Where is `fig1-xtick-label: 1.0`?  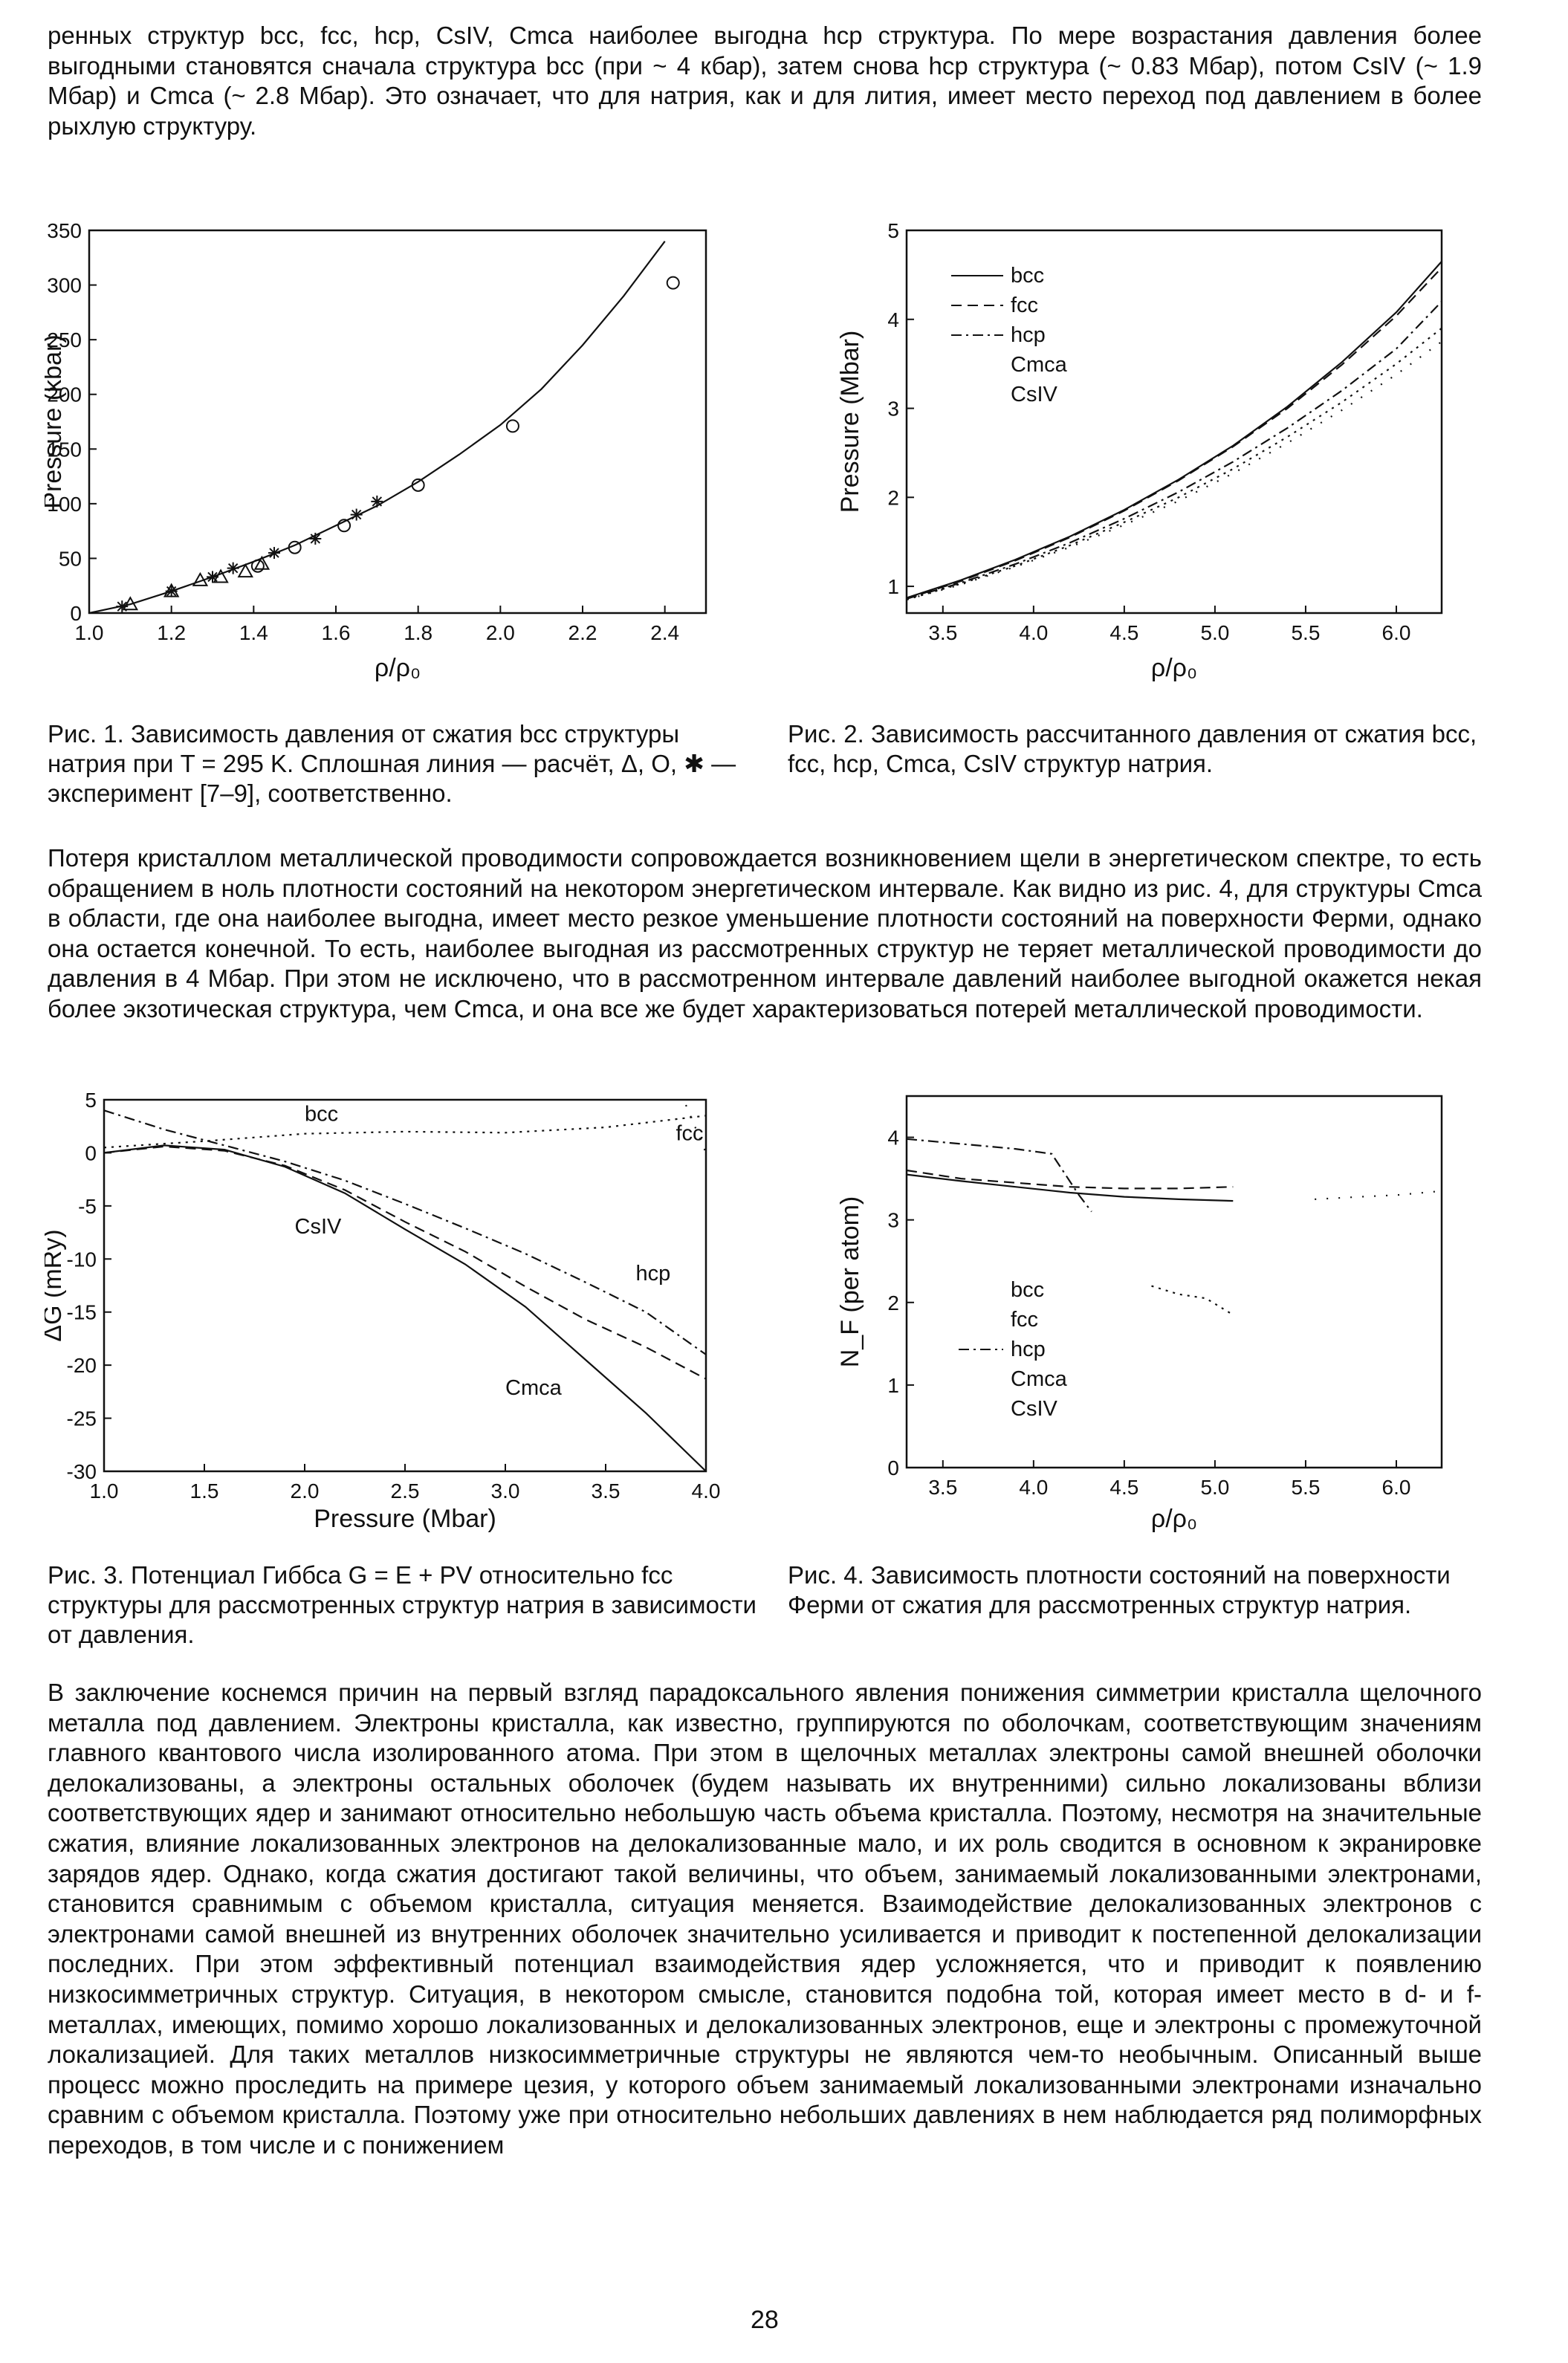
fig1-xtick-label: 1.0 is located at coordinates (89, 632).